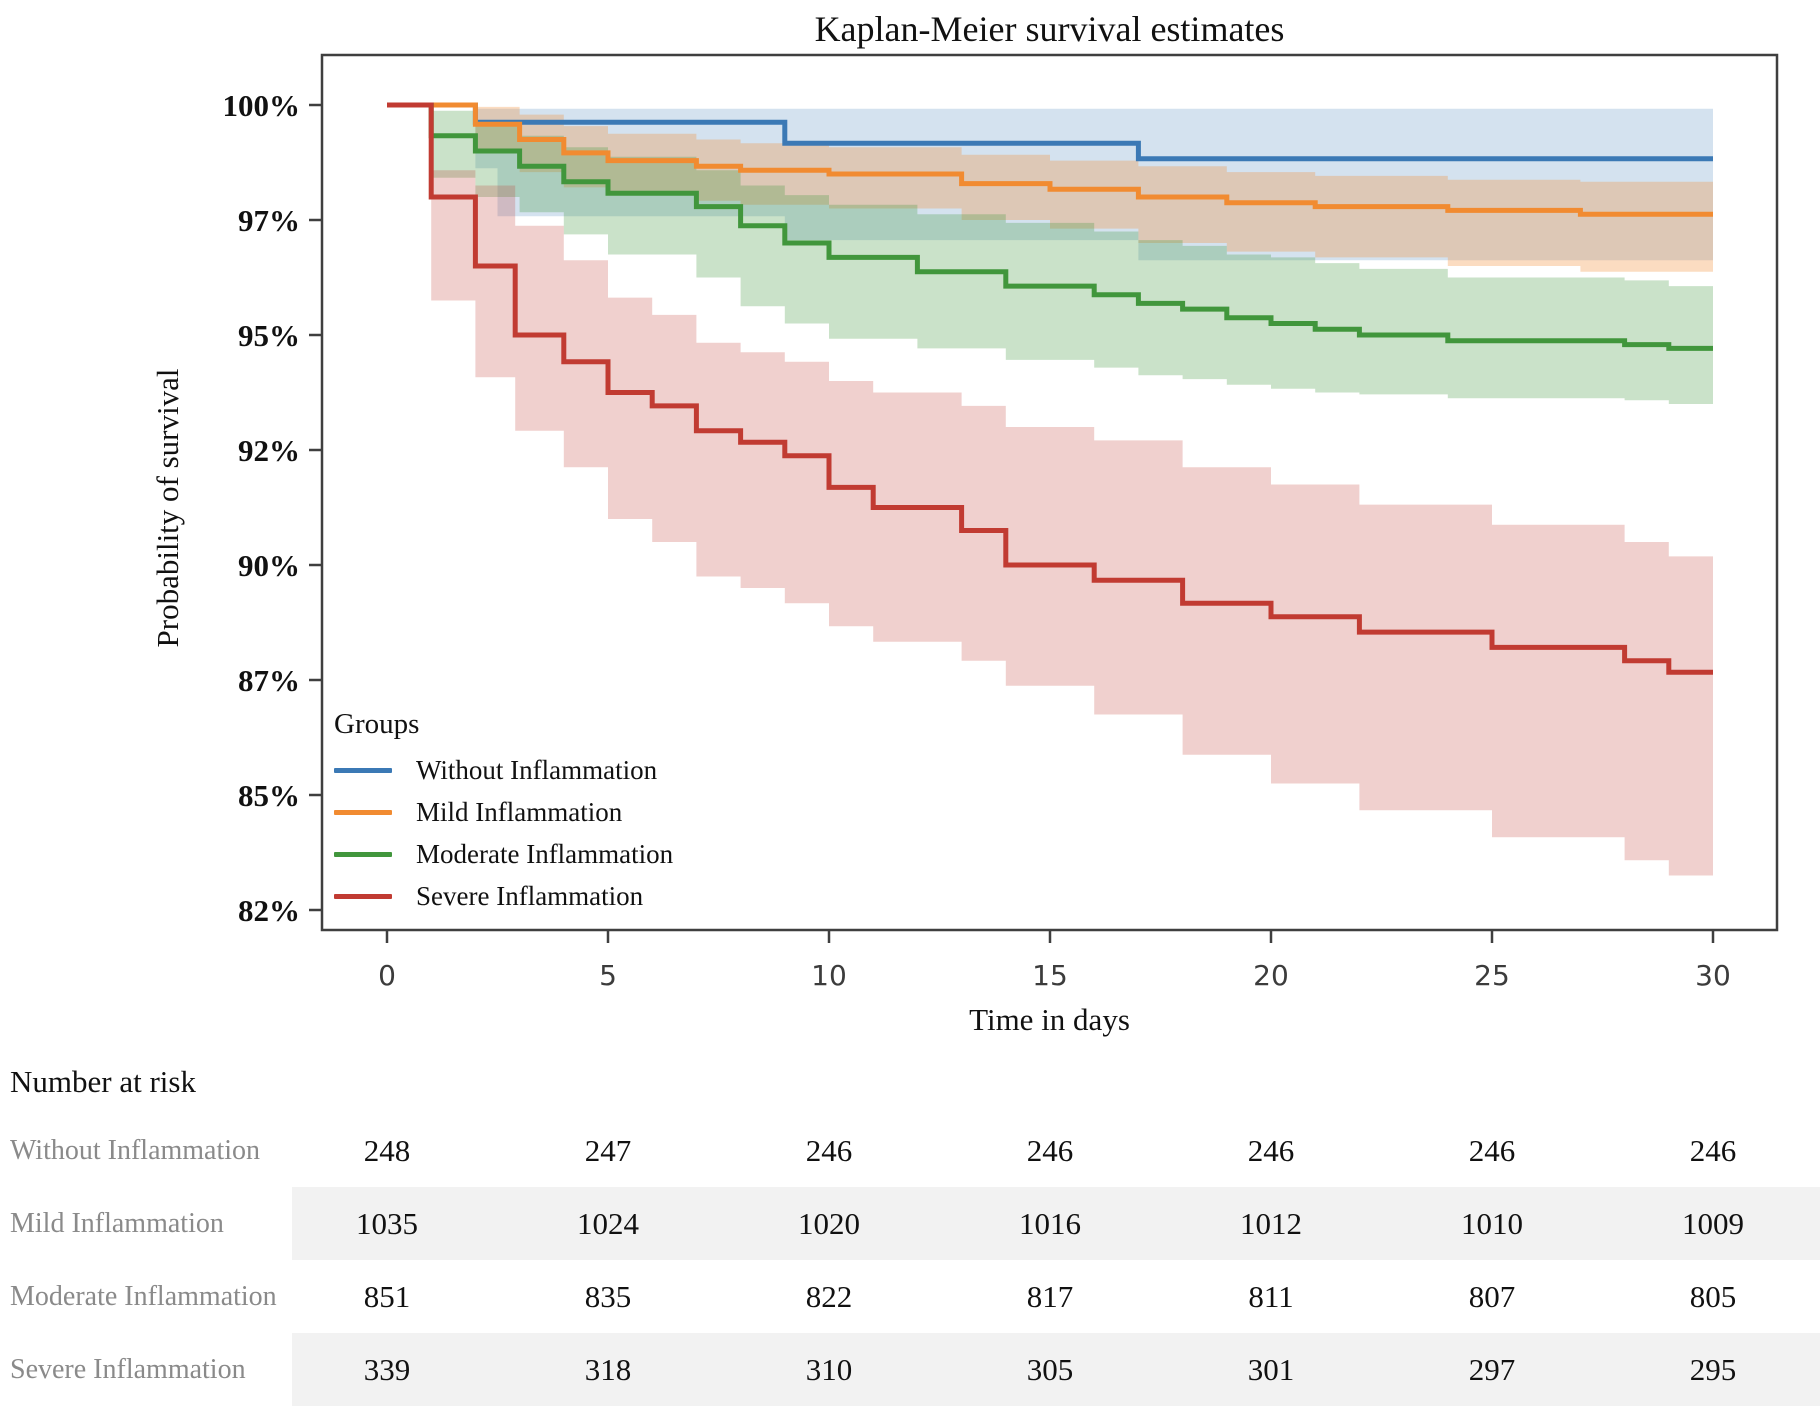 This screenshot has width=1820, height=1406. I want to click on risk-value: 339, so click(387, 1369).